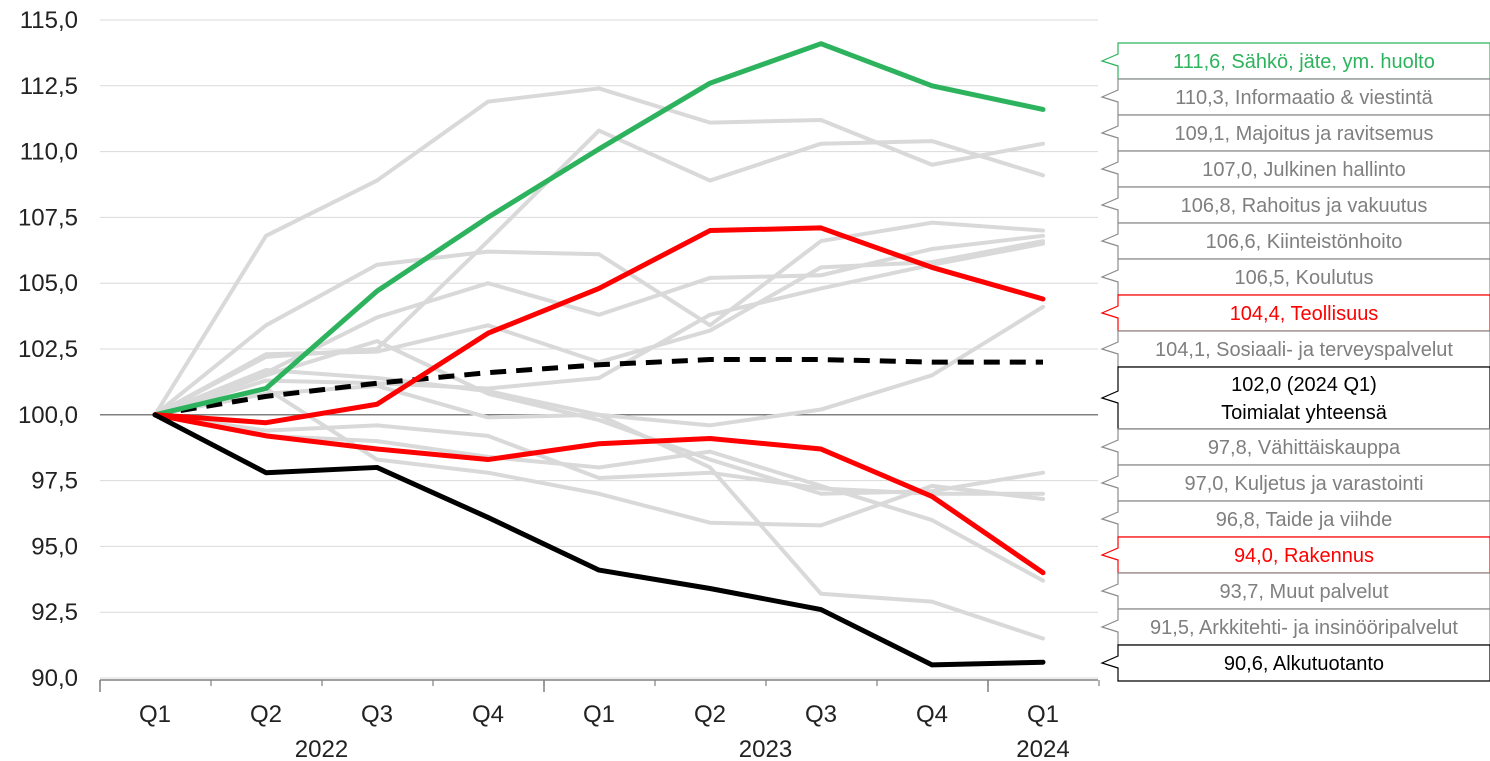  I want to click on label-text: 110,3, Informaatio & viestintä, so click(1304, 98).